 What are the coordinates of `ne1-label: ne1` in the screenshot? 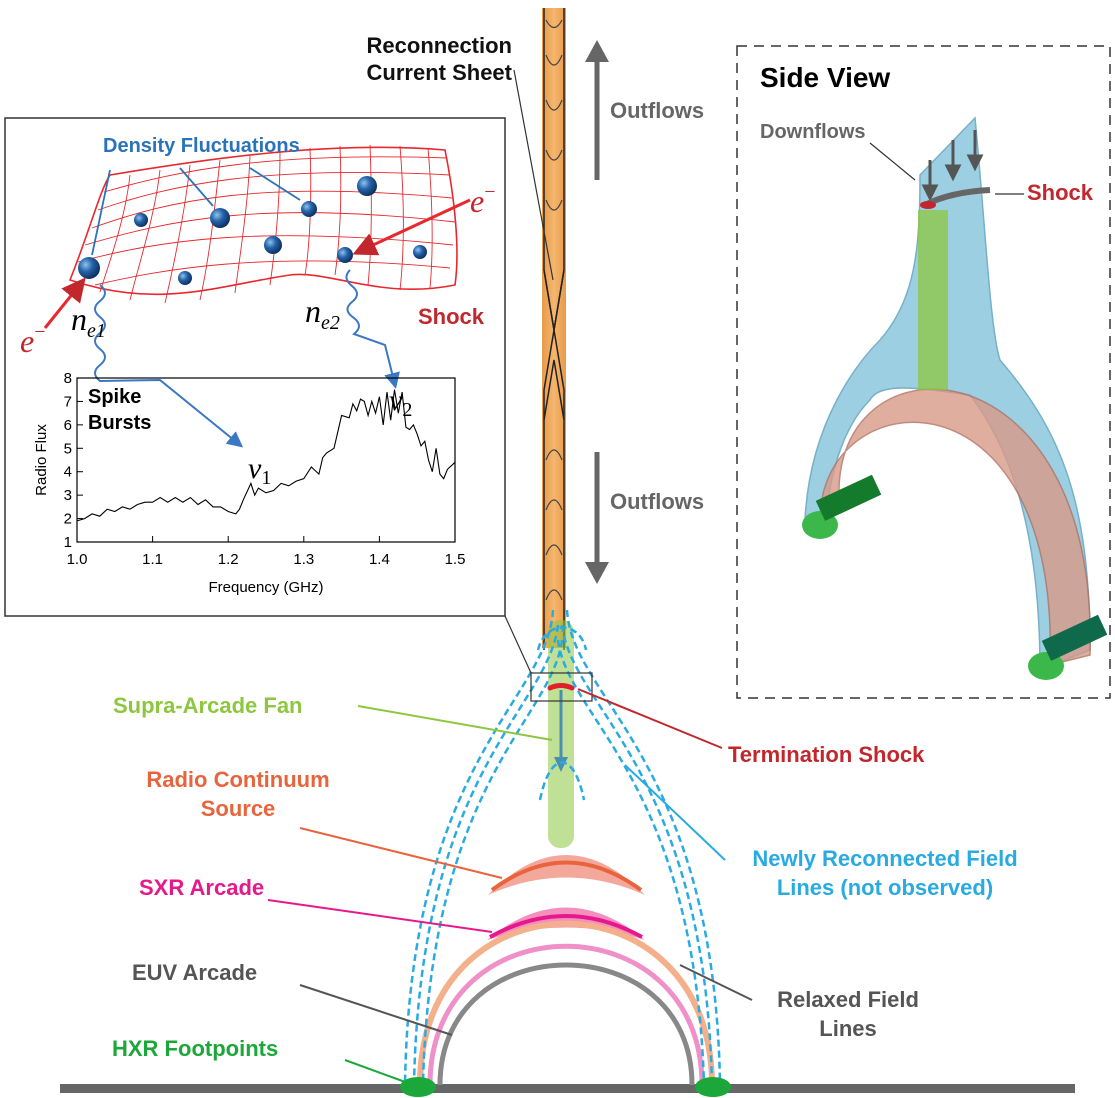 It's located at (88, 321).